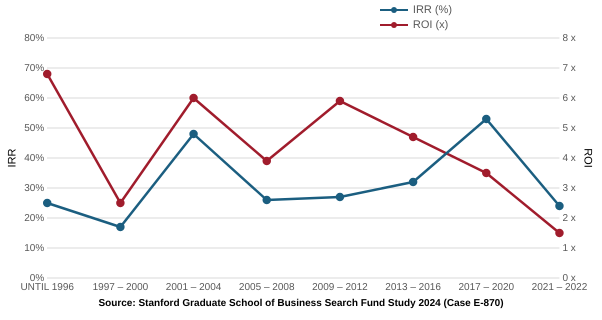 This screenshot has width=602, height=320. I want to click on y-tick-label: 60%, so click(34, 98).